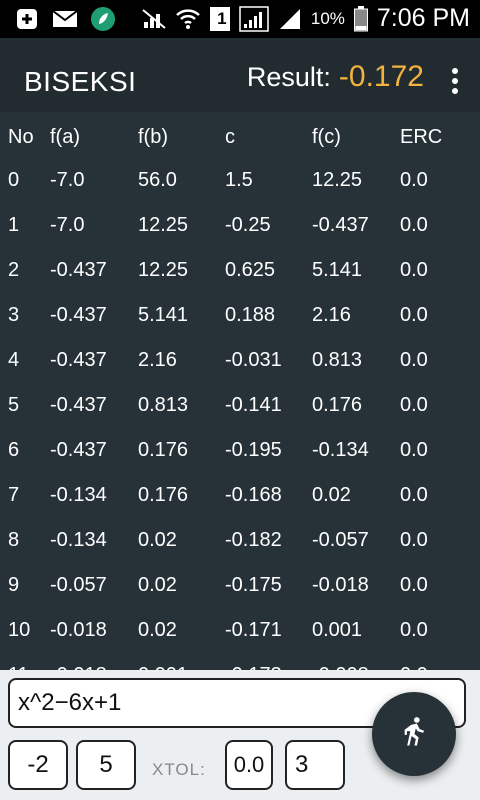  I want to click on table-row: 4 -0.437 2.16 -0.031 0.813 0.0, so click(240, 359).